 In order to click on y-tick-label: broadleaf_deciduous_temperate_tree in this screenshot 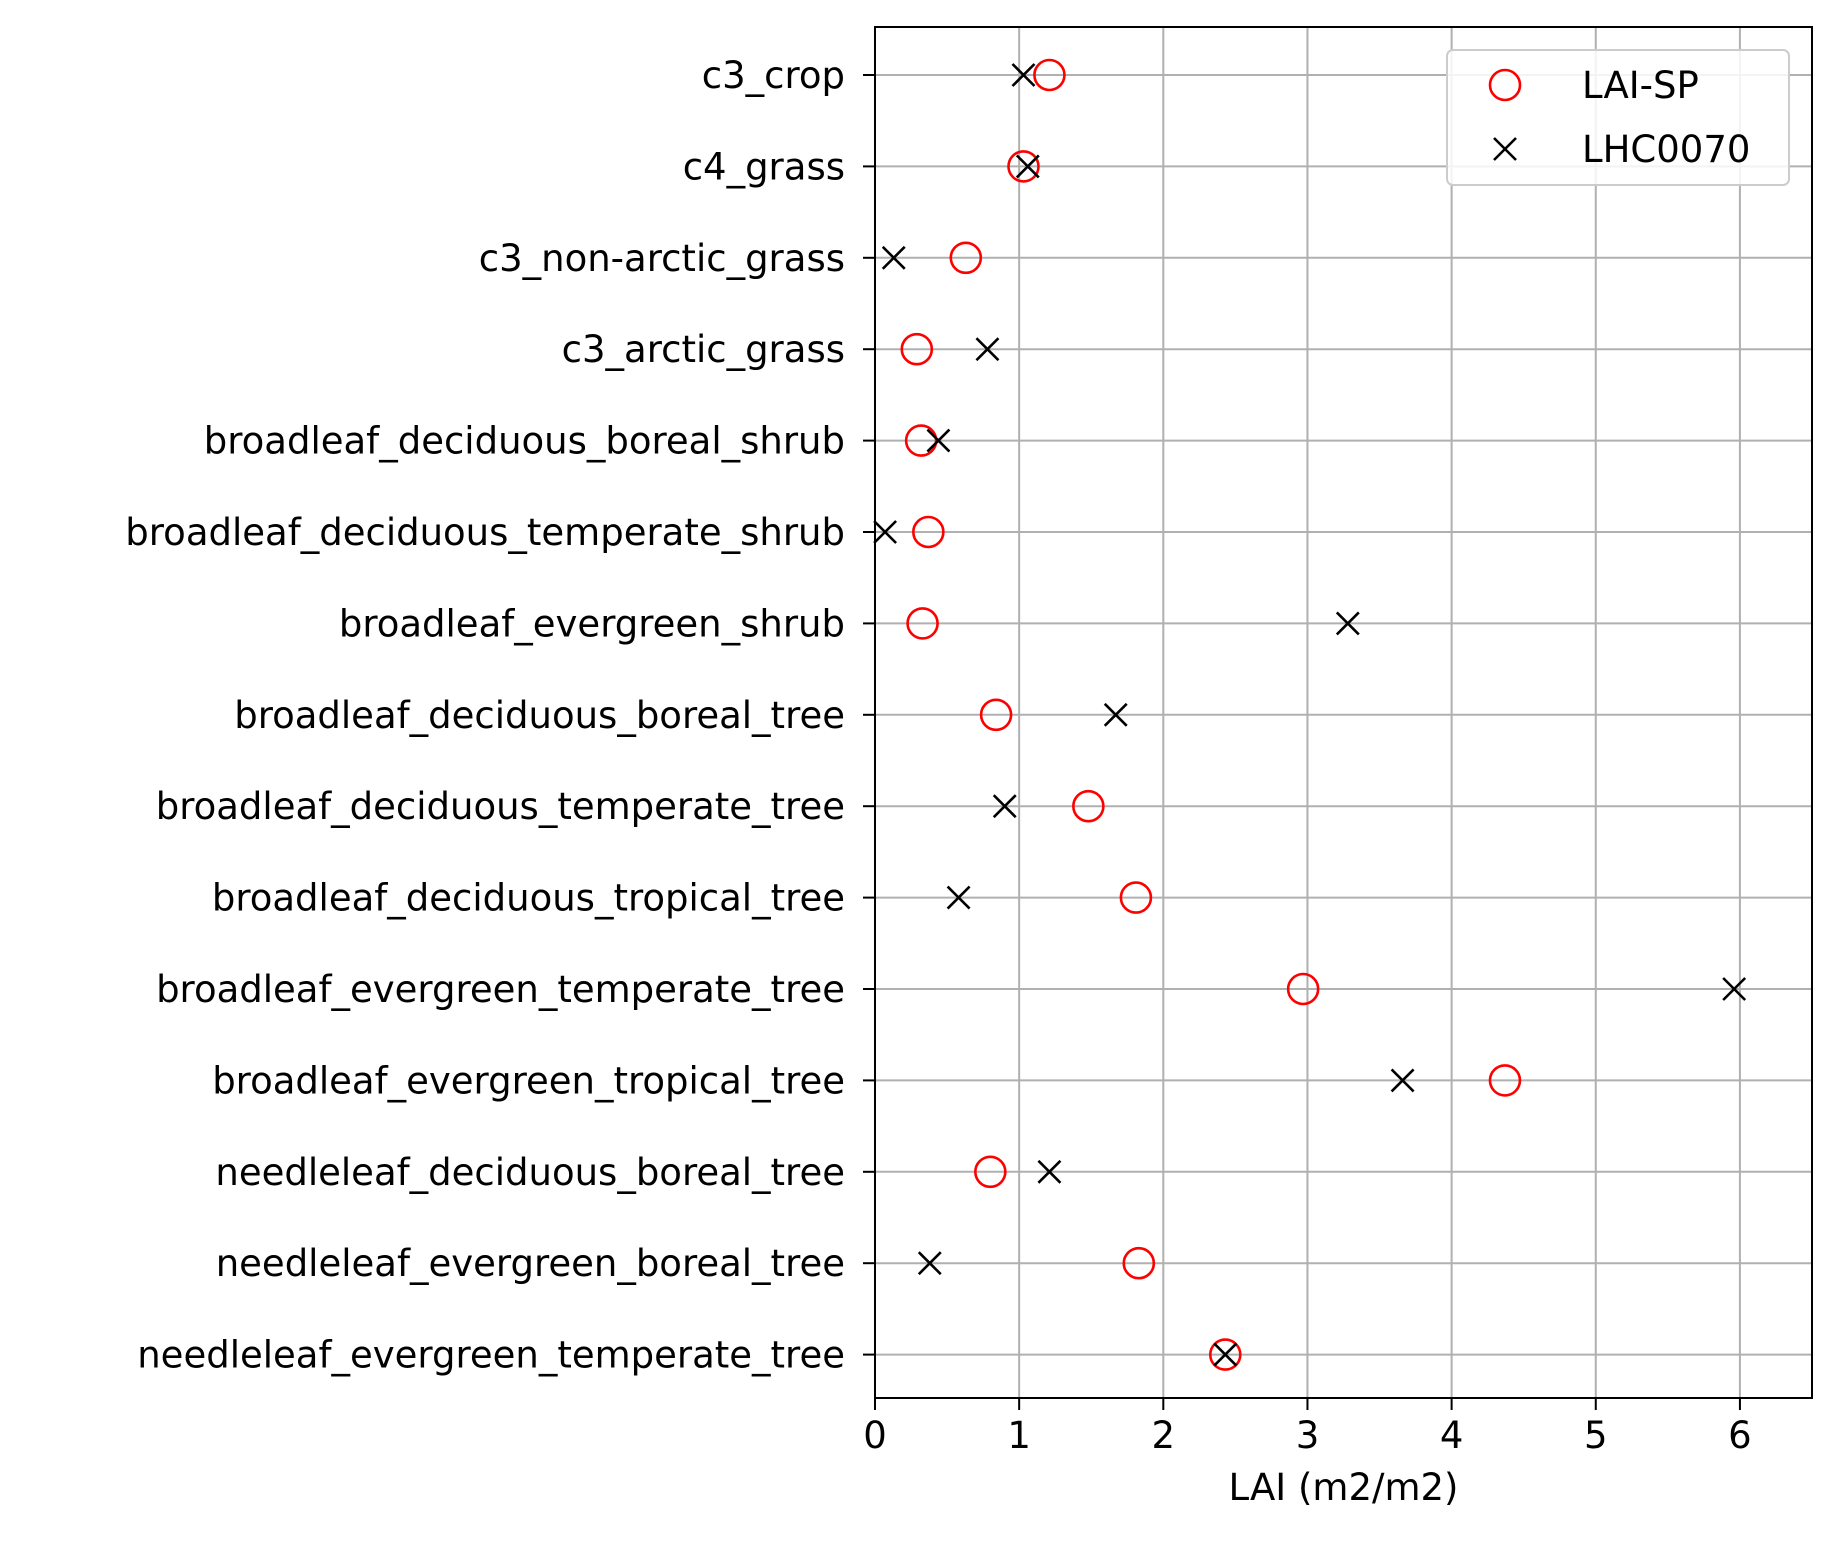, I will do `click(500, 806)`.